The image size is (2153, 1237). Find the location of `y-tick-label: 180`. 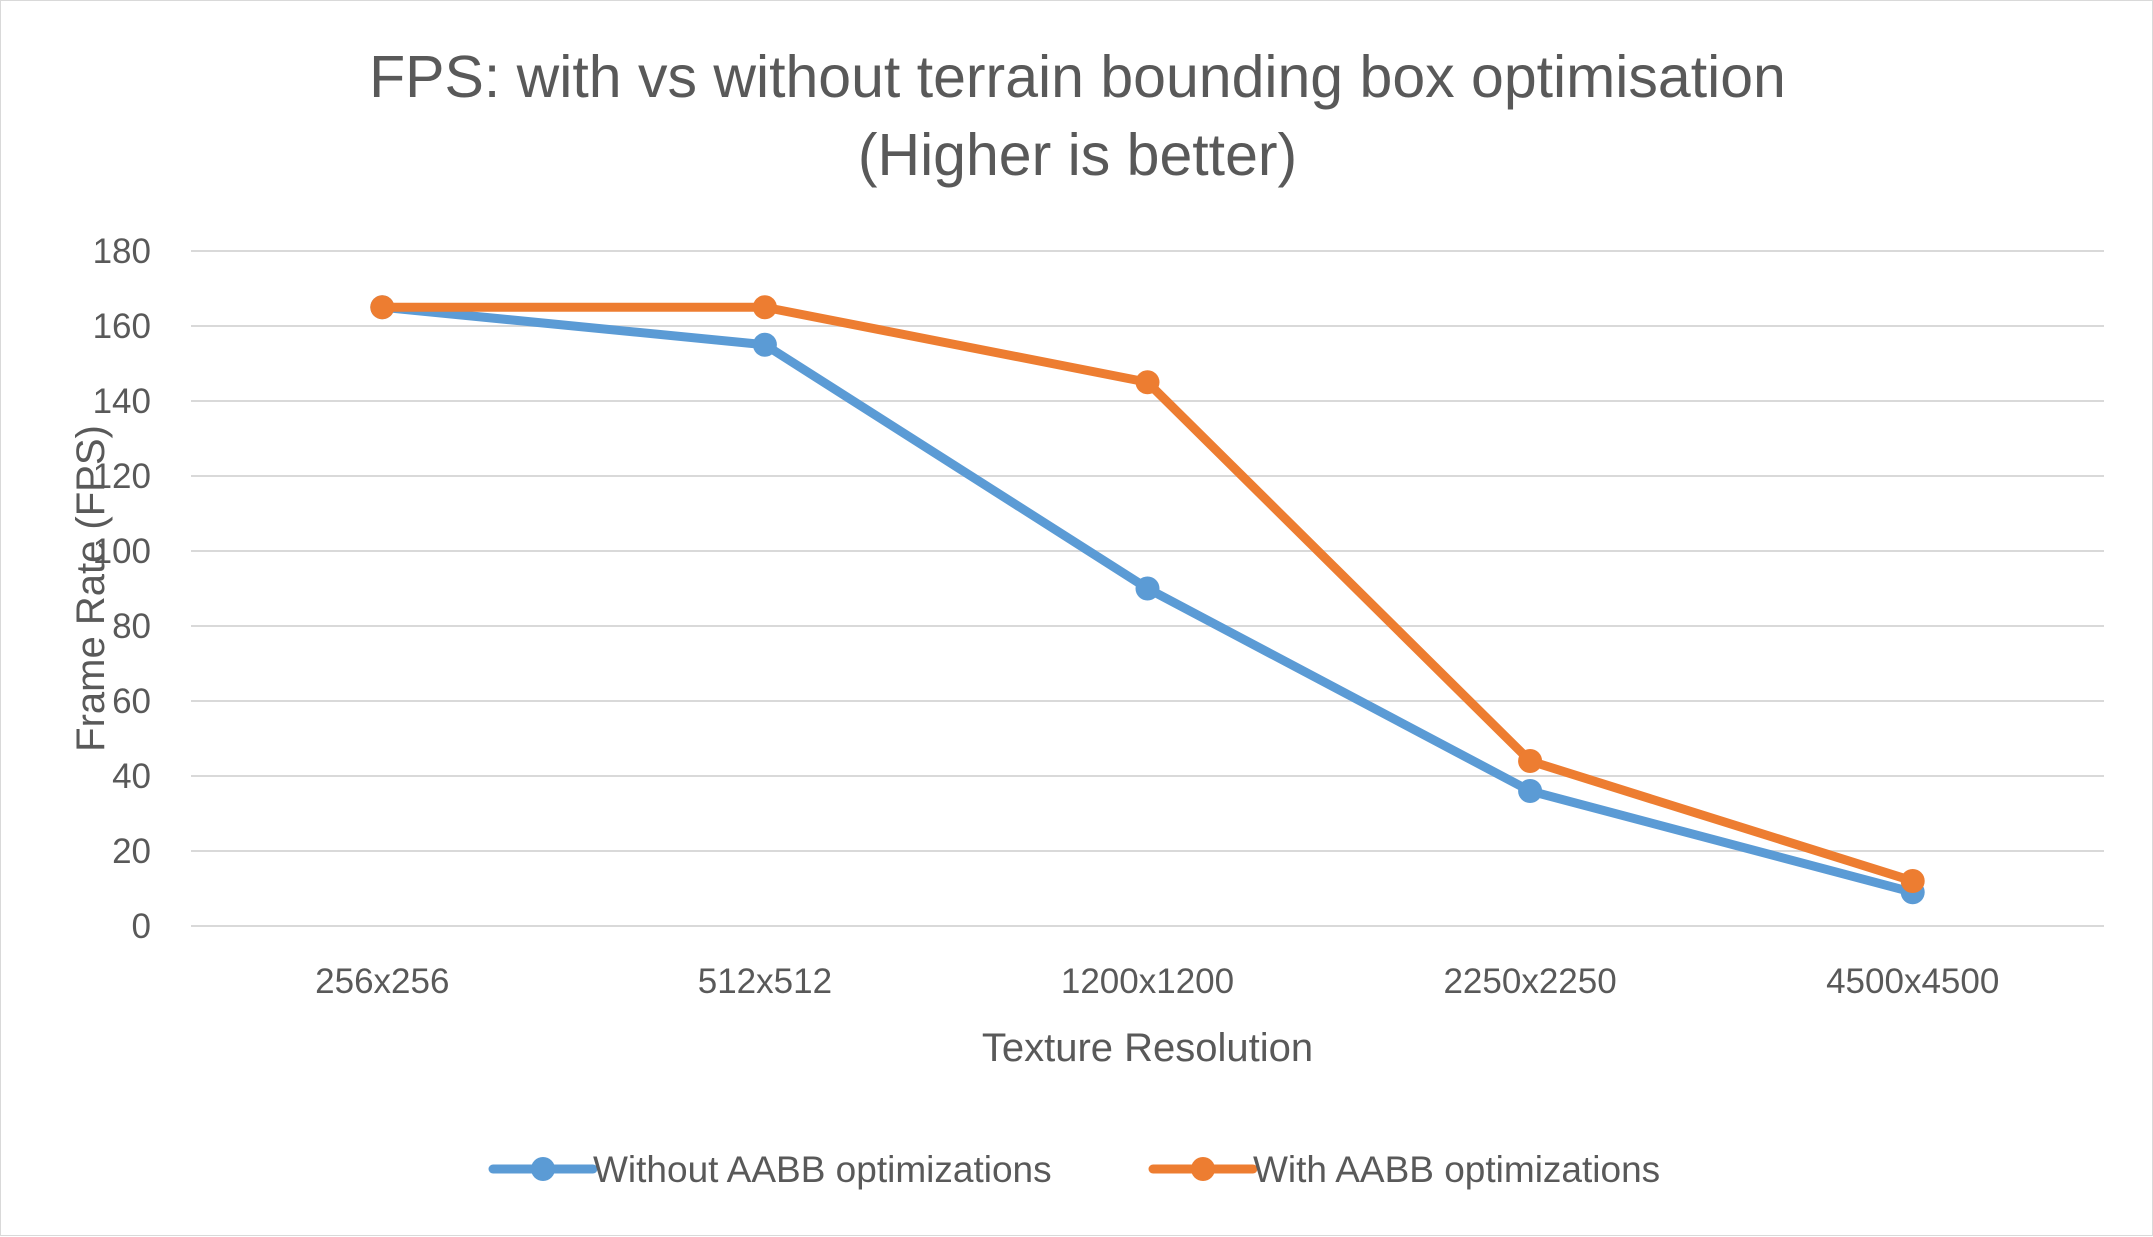

y-tick-label: 180 is located at coordinates (122, 251).